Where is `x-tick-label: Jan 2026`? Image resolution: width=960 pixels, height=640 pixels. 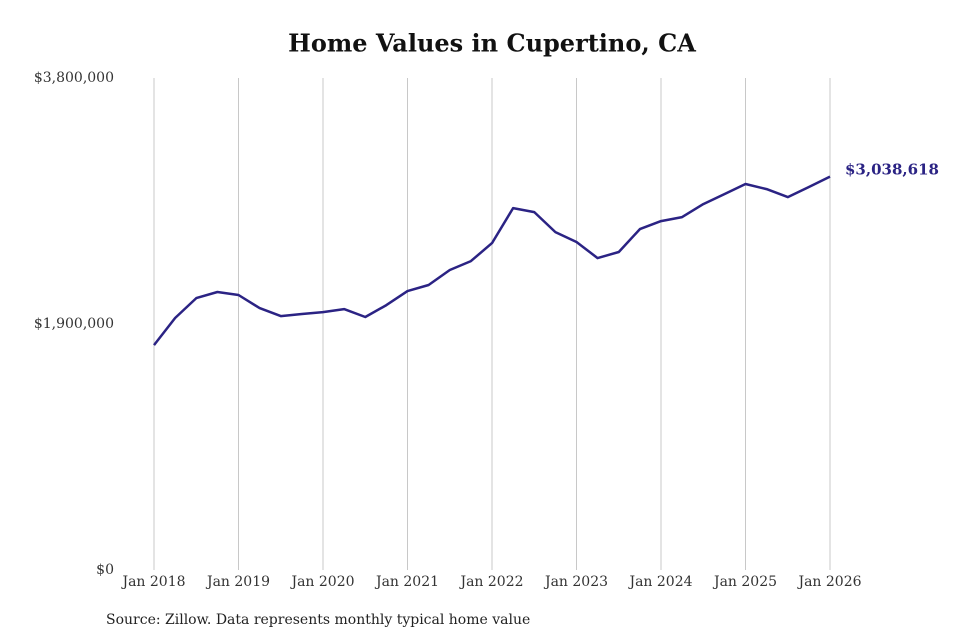 x-tick-label: Jan 2026 is located at coordinates (828, 582).